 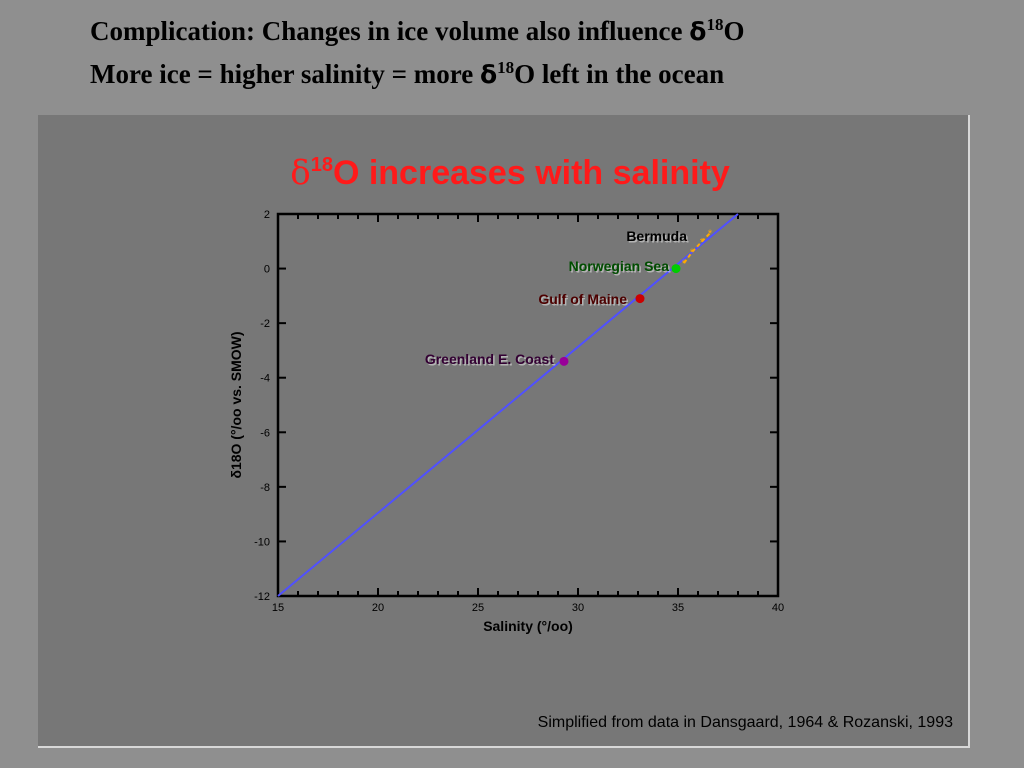 What do you see at coordinates (531, 173) in the screenshot?
I see `chart-title-rest: O increases with salinity` at bounding box center [531, 173].